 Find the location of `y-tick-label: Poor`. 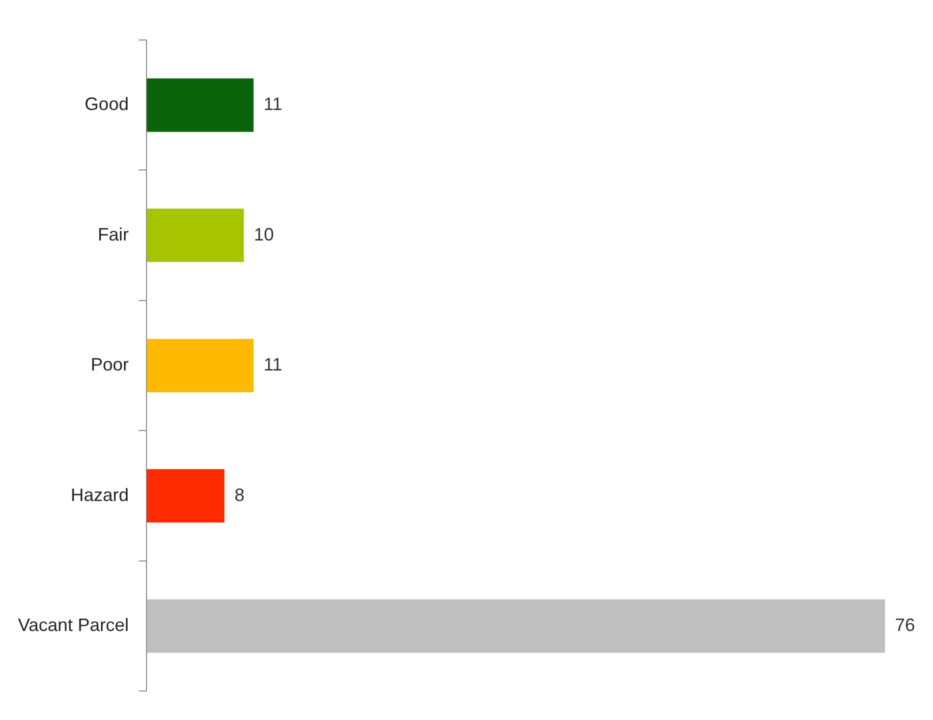

y-tick-label: Poor is located at coordinates (109, 364).